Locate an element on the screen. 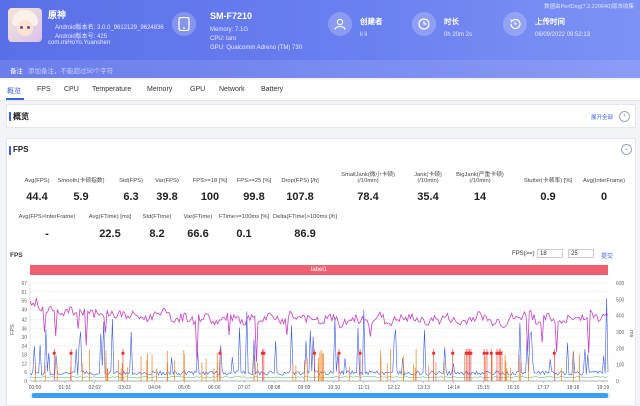  metric-value: 35.4 is located at coordinates (428, 197).